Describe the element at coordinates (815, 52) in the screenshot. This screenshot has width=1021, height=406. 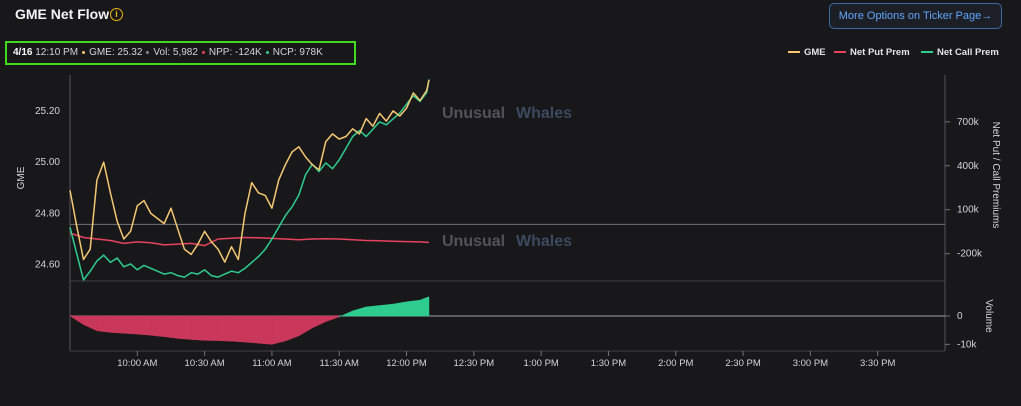
I see `legend-label: GME` at that location.